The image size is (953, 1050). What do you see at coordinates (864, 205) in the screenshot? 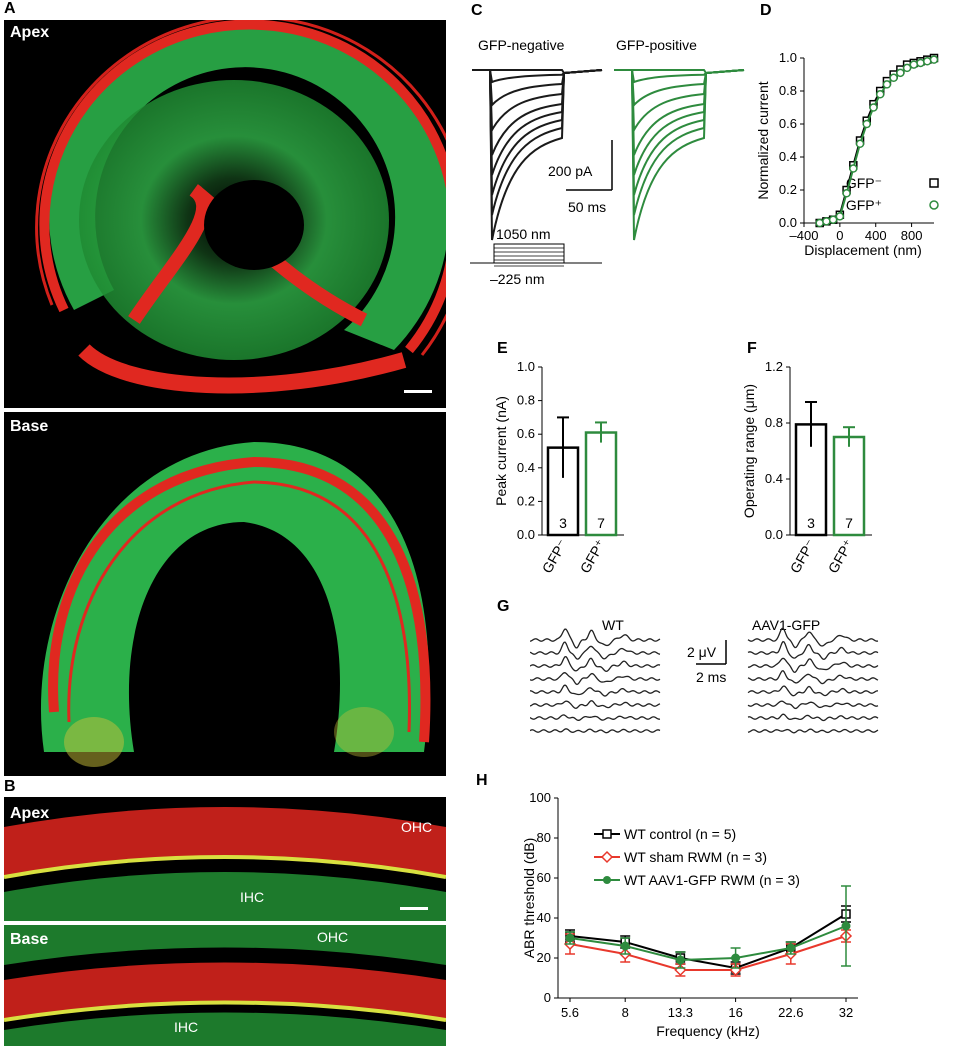
I see `d-legend-label-2: GFP⁺` at bounding box center [864, 205].